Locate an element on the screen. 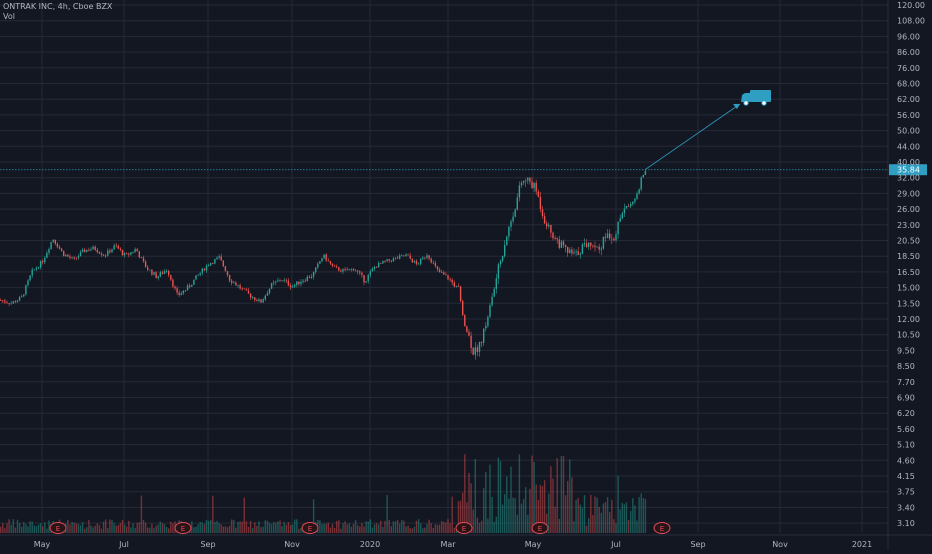 The image size is (932, 554). earnings-marker is located at coordinates (310, 528).